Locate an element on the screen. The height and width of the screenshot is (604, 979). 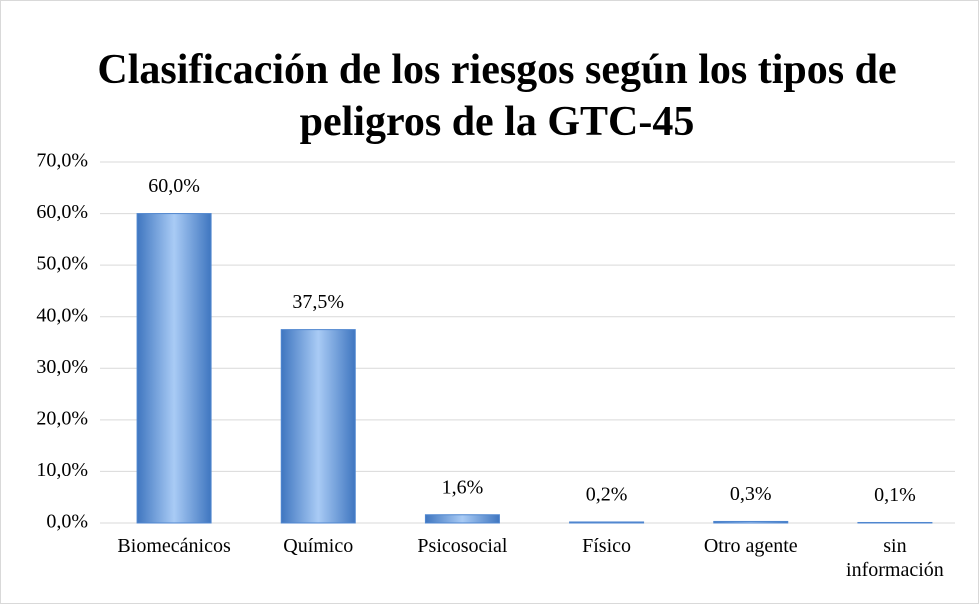
x-tick-label-box: Psicosocial is located at coordinates (462, 546).